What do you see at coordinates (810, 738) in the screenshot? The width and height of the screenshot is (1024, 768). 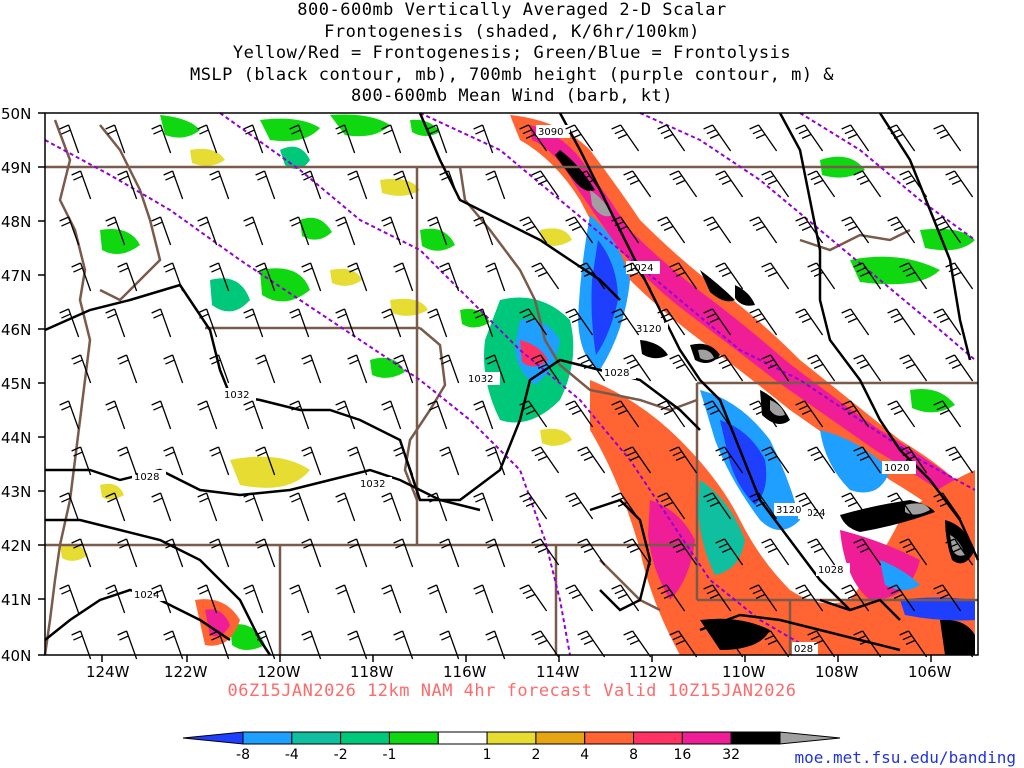 I see `colorbar-max-arrow` at bounding box center [810, 738].